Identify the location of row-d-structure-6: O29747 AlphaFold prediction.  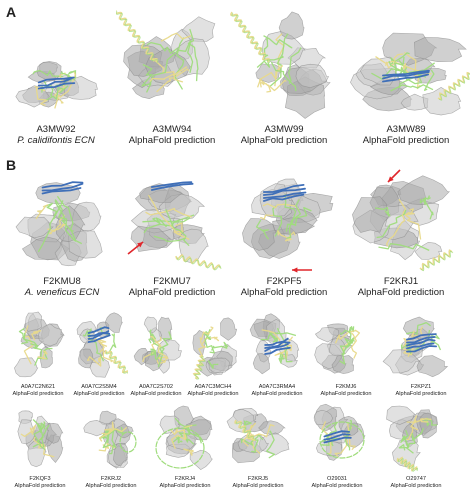
(416, 444).